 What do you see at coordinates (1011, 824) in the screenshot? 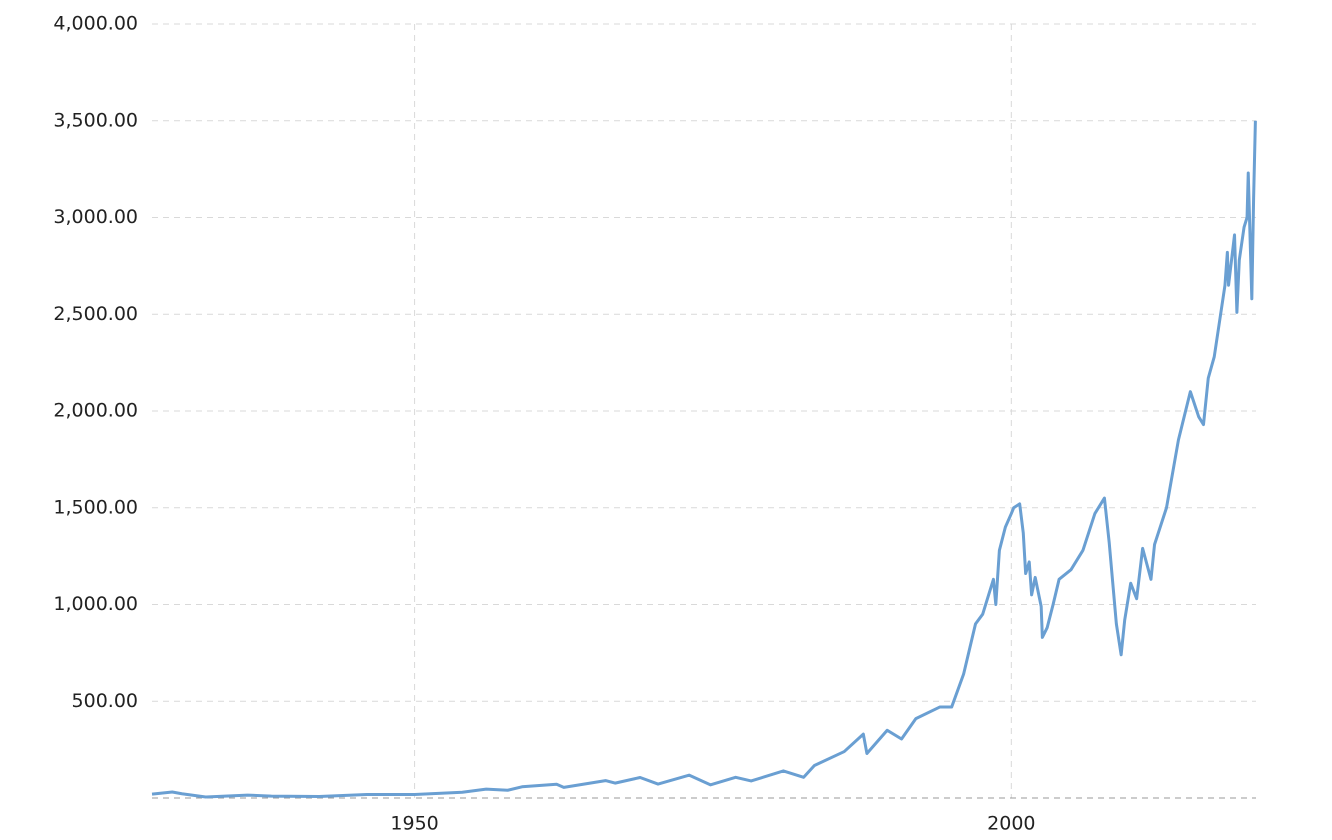
I see `x-tick-label: 2000` at bounding box center [1011, 824].